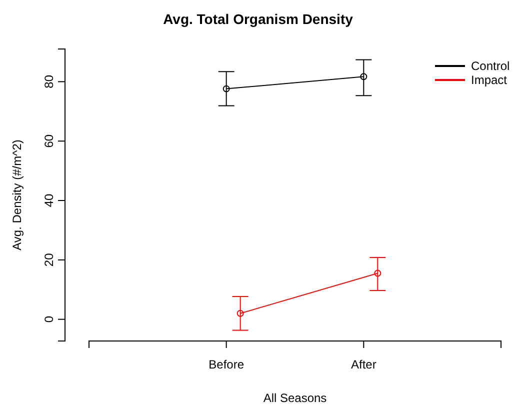 Image resolution: width=515 pixels, height=407 pixels. What do you see at coordinates (17, 195) in the screenshot?
I see `y-axis-title: Avg. Density (#/m^2)` at bounding box center [17, 195].